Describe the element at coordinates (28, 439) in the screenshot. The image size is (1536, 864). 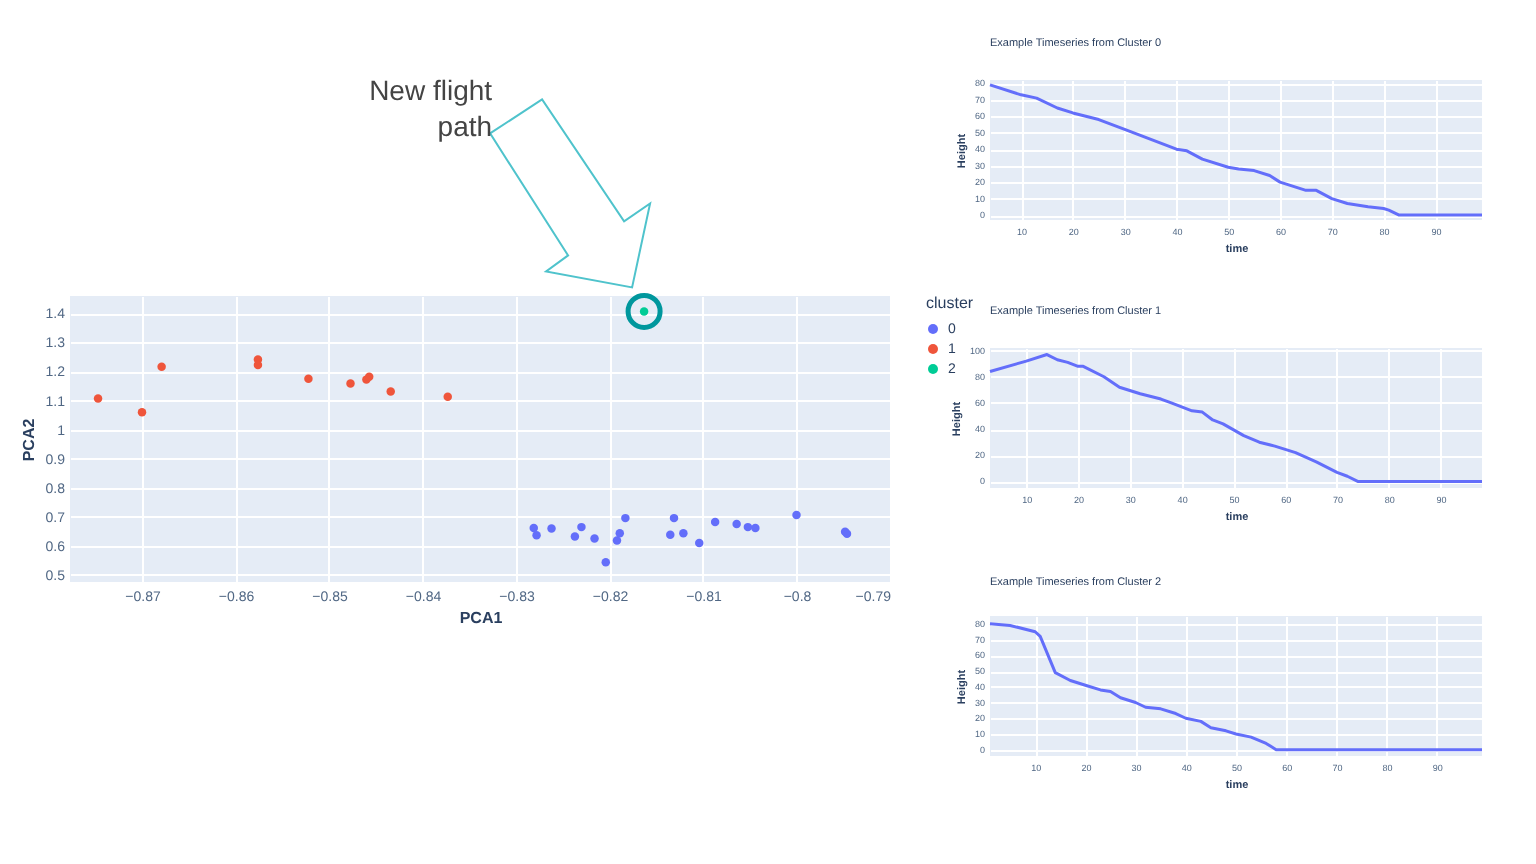
I see `y-axis-title: PCA2` at that location.